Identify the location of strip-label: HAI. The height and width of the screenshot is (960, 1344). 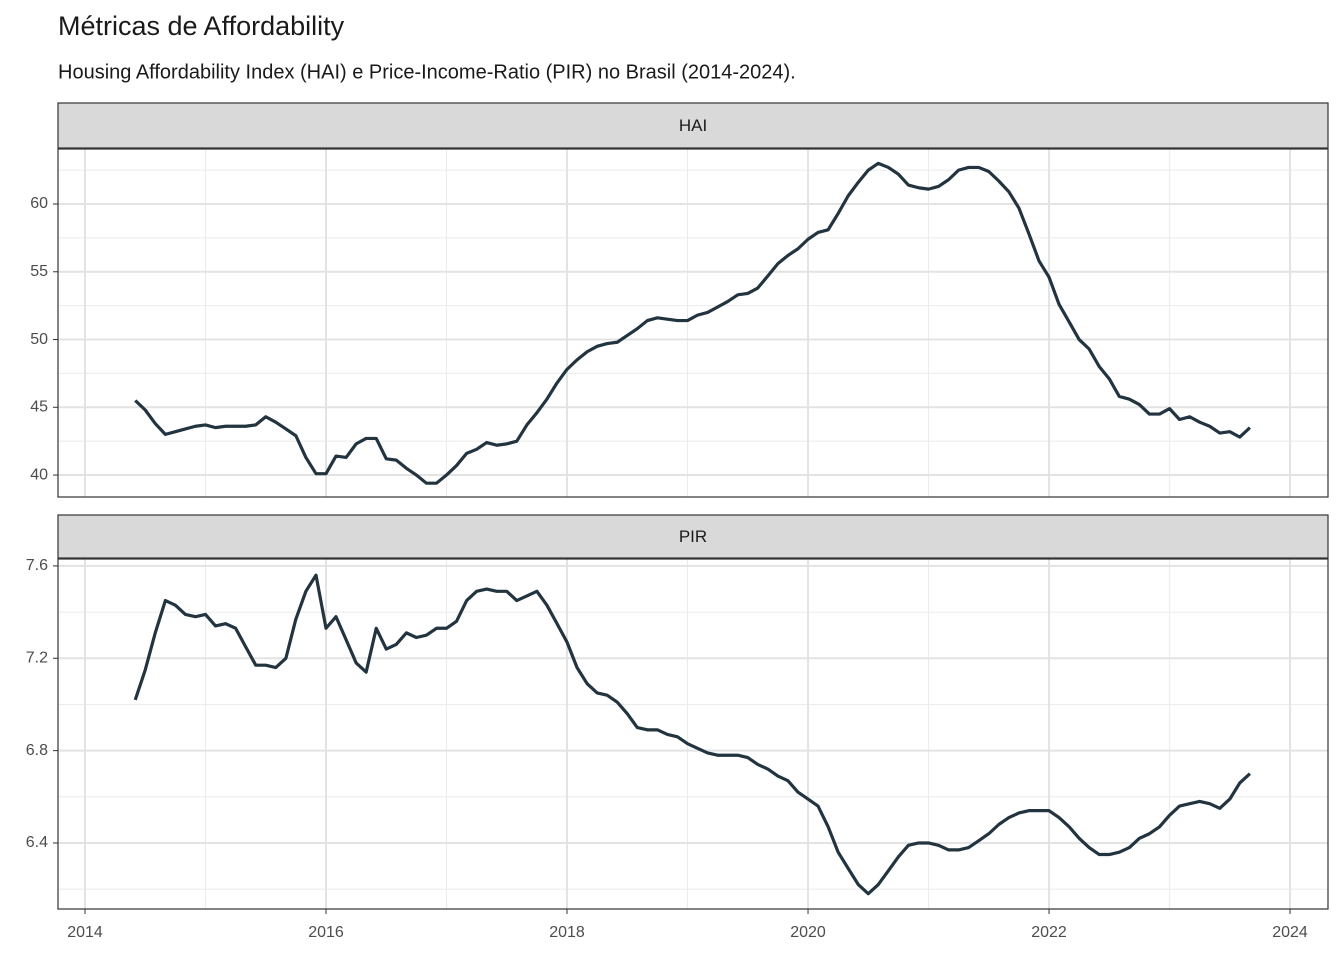
(693, 125).